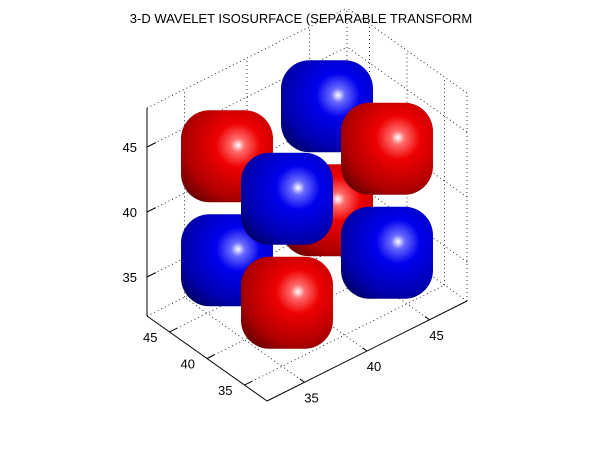 The width and height of the screenshot is (601, 451). What do you see at coordinates (130, 277) in the screenshot?
I see `z-tick-label: 35` at bounding box center [130, 277].